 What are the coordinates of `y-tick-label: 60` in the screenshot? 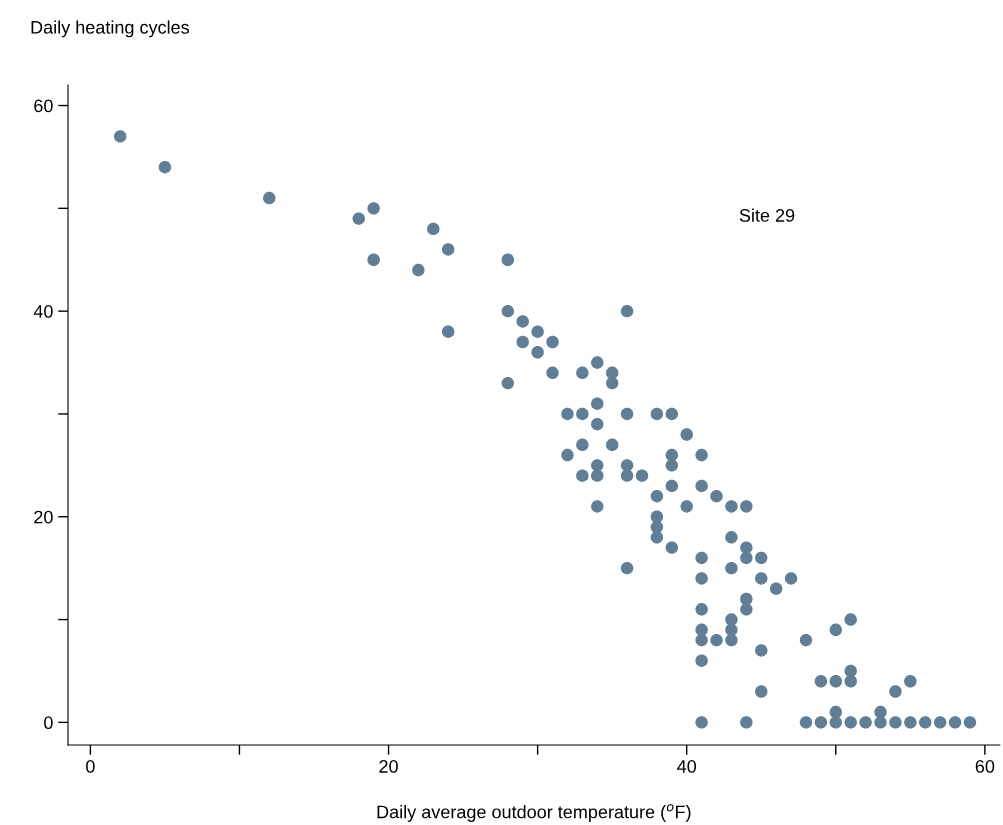 It's located at (43, 106).